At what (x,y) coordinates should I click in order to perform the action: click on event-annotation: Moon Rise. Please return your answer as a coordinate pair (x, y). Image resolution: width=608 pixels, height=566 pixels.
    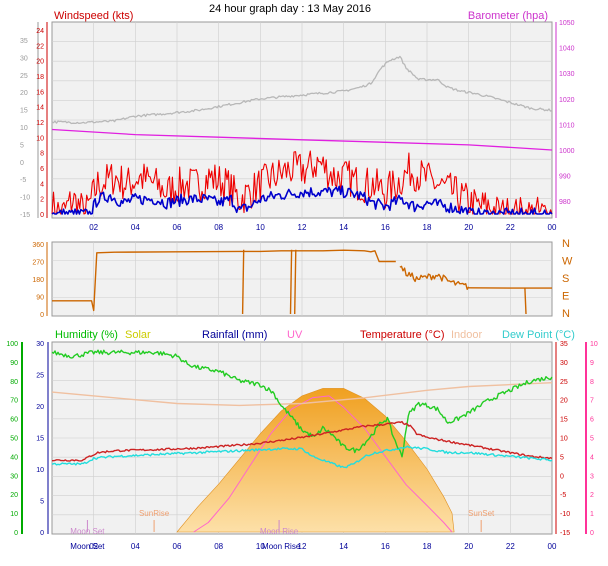
    Looking at the image, I should click on (279, 531).